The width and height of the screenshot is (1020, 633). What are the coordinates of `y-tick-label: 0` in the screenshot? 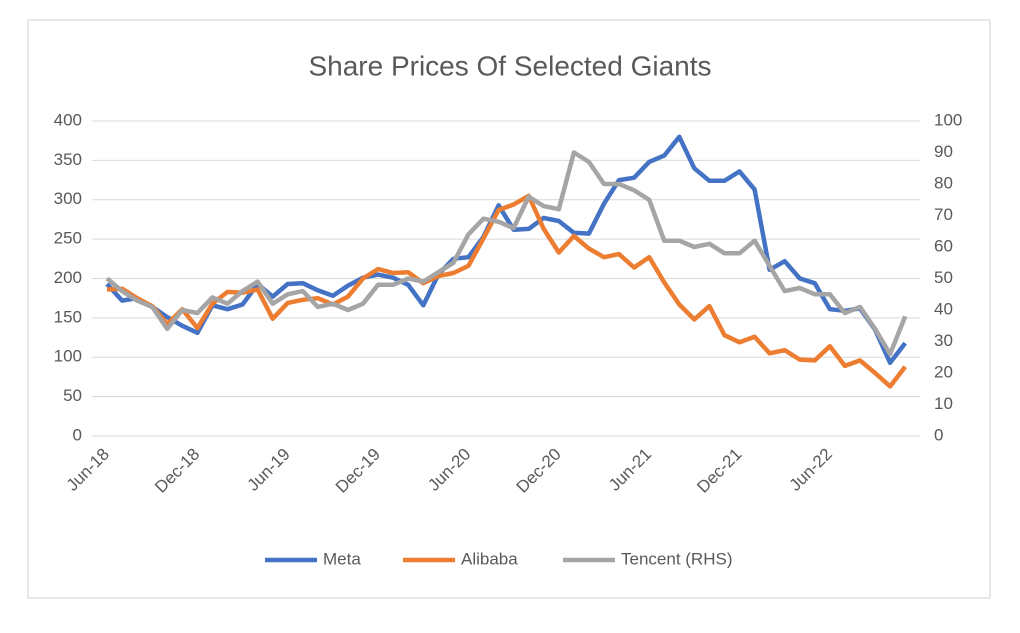 It's located at (77, 434).